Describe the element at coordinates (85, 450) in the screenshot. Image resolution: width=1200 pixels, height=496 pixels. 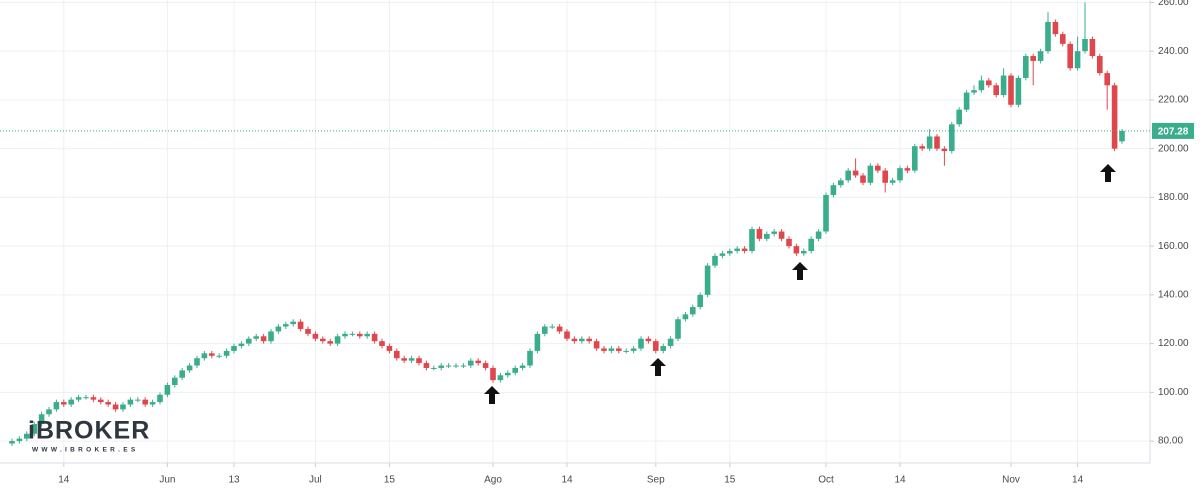
I see `logo-url: WWW.IBROKER.ES` at that location.